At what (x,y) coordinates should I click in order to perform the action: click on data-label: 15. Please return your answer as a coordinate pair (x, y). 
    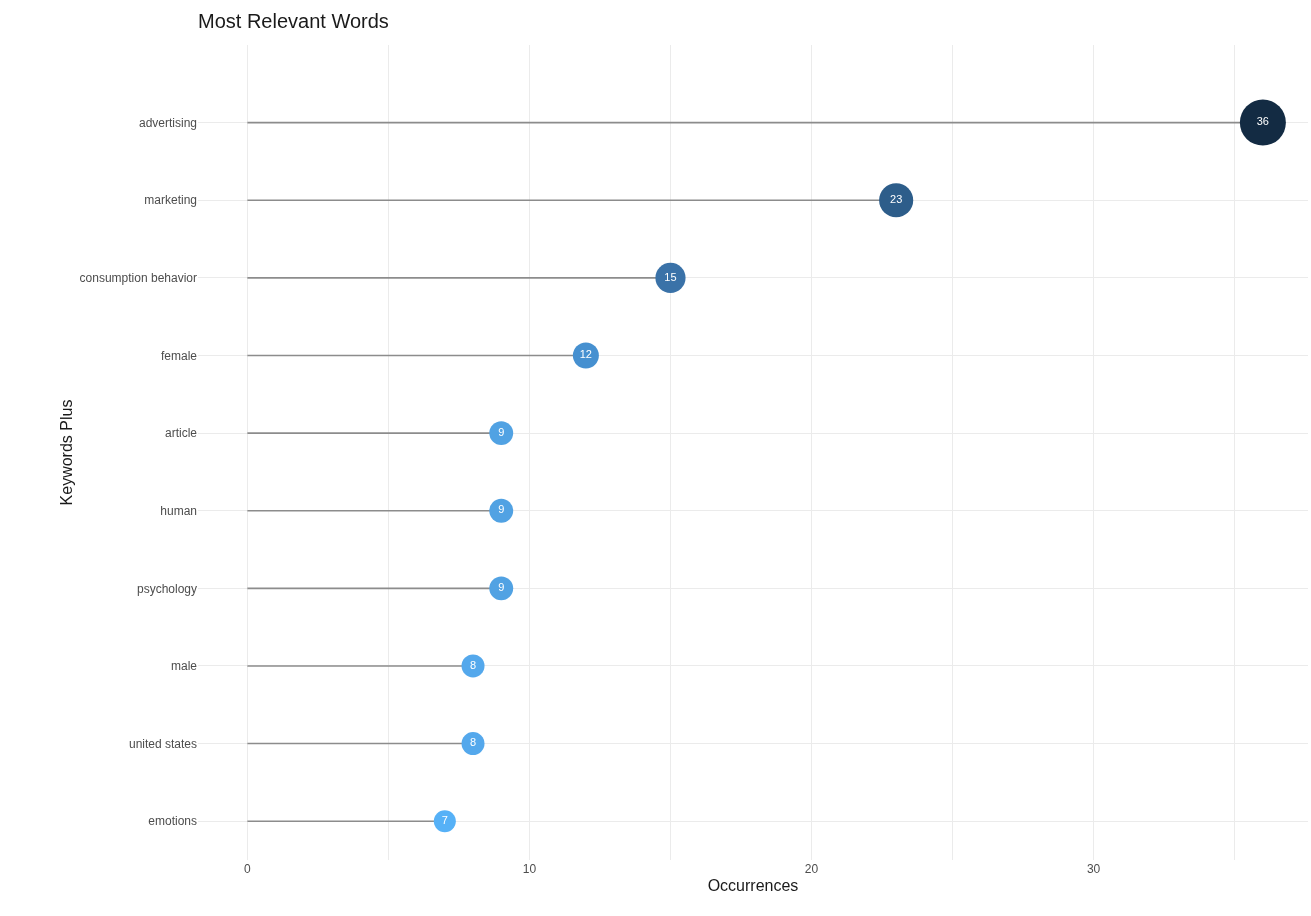
    Looking at the image, I should click on (670, 276).